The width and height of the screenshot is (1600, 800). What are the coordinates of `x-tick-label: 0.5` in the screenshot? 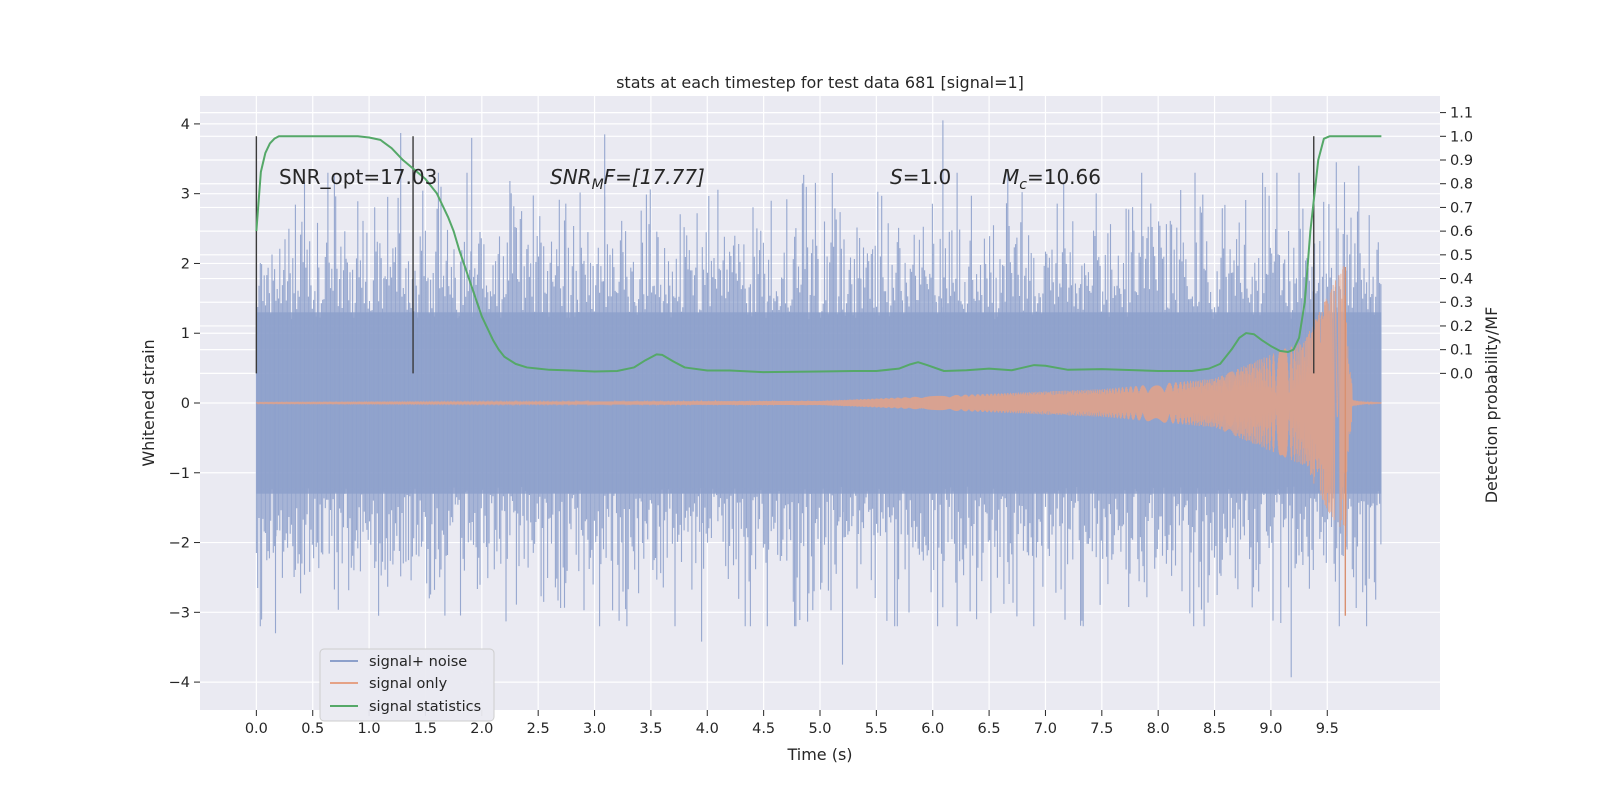 It's located at (312, 729).